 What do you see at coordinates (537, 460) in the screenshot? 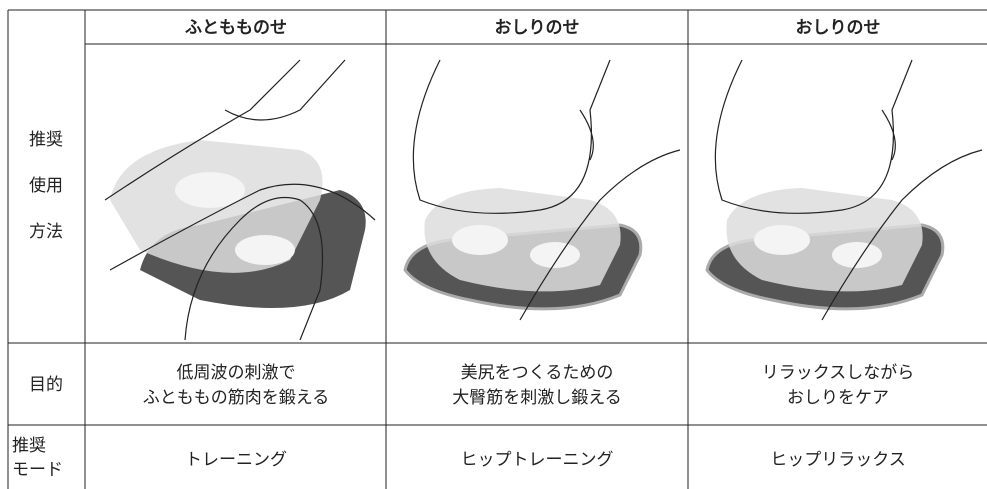
I see `cell-text: ヒップトレーニング` at bounding box center [537, 460].